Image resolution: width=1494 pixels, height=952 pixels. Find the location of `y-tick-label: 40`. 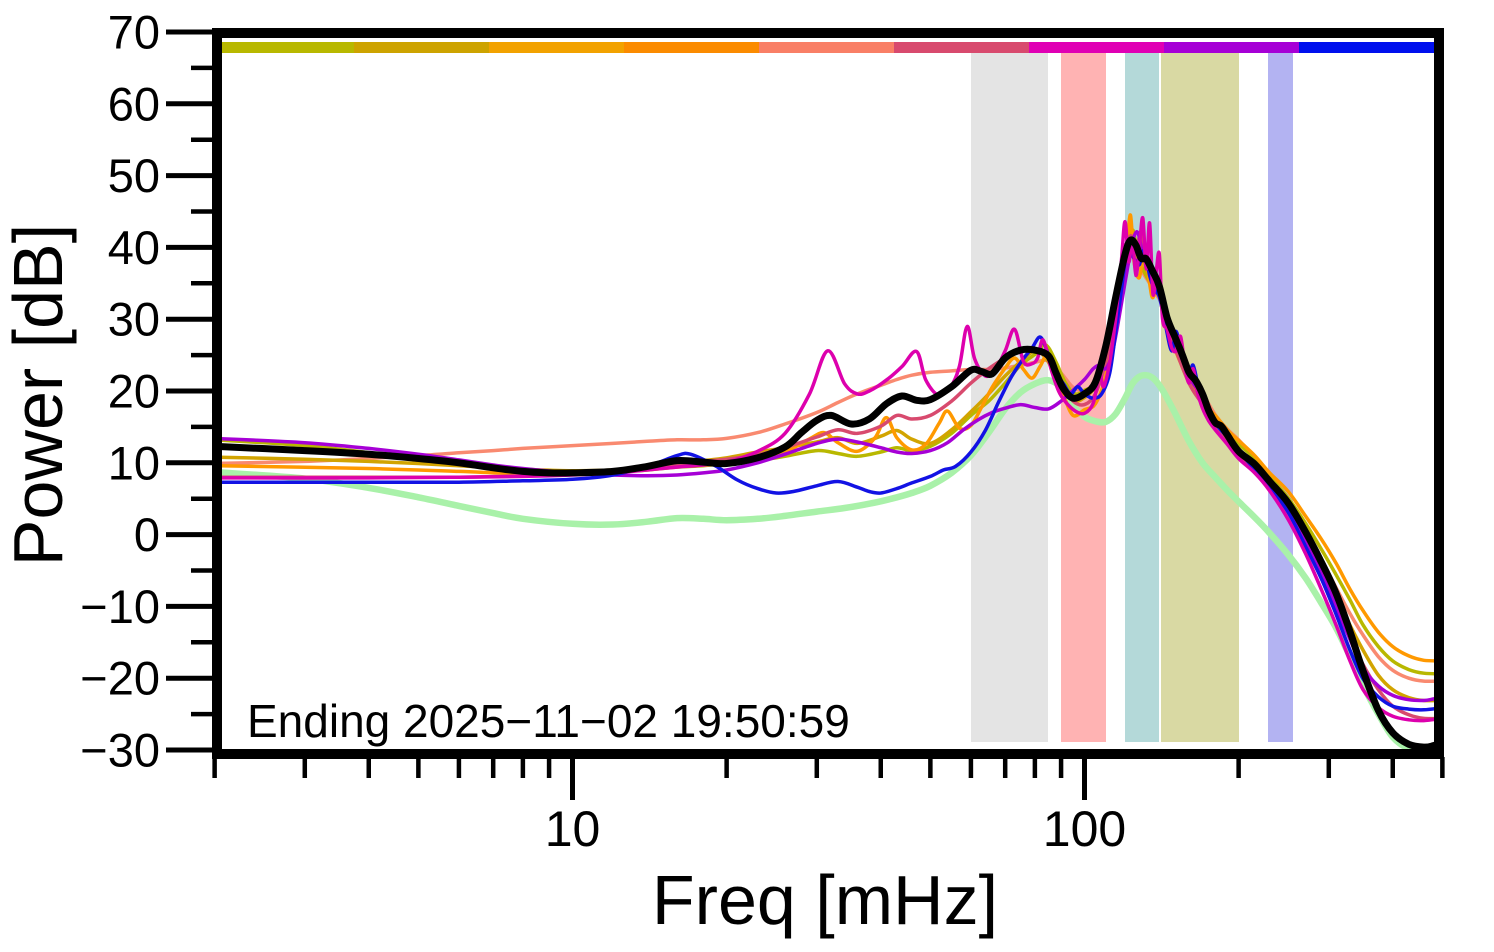

y-tick-label: 40 is located at coordinates (134, 247).